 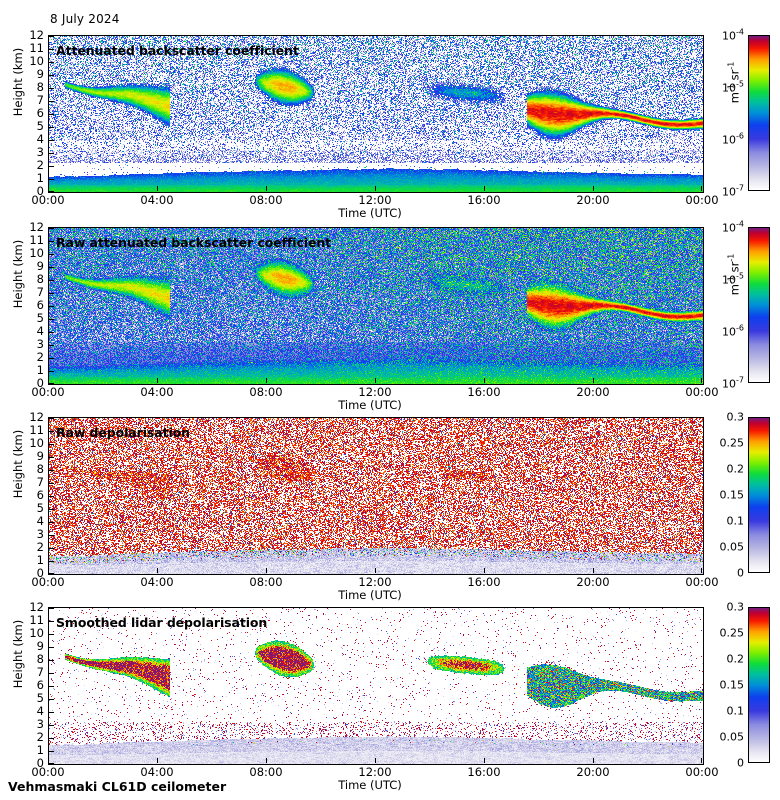 I want to click on colorbar-tick-label: 0.05, so click(x=732, y=547).